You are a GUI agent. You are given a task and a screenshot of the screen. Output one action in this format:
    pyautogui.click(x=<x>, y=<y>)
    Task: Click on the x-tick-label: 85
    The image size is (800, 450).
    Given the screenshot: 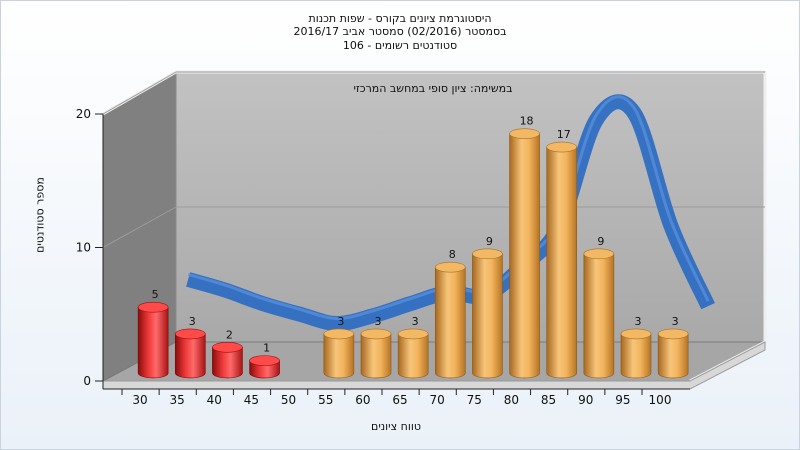 What is the action you would take?
    pyautogui.click(x=548, y=400)
    